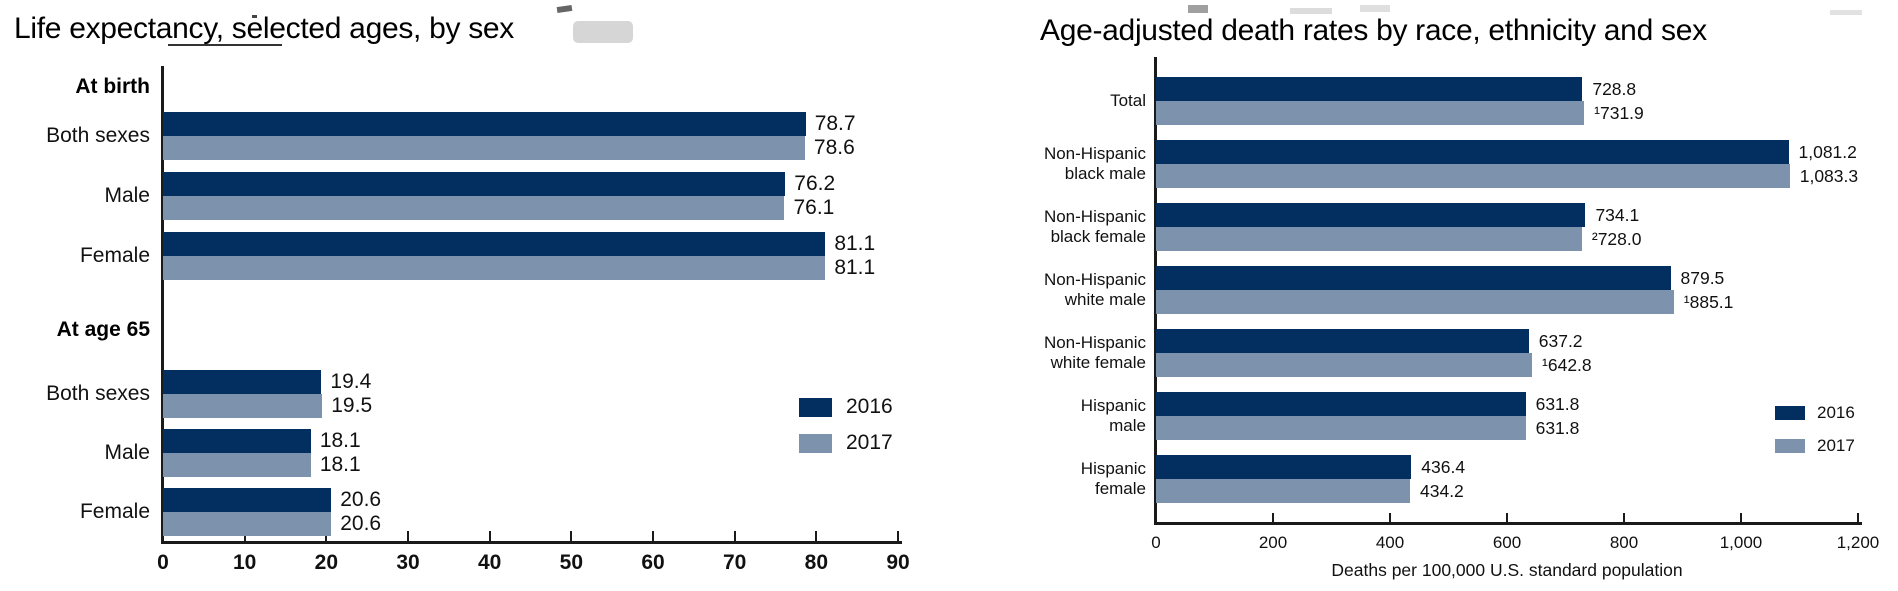  I want to click on value-label-2016: 1,081.2, so click(1827, 152).